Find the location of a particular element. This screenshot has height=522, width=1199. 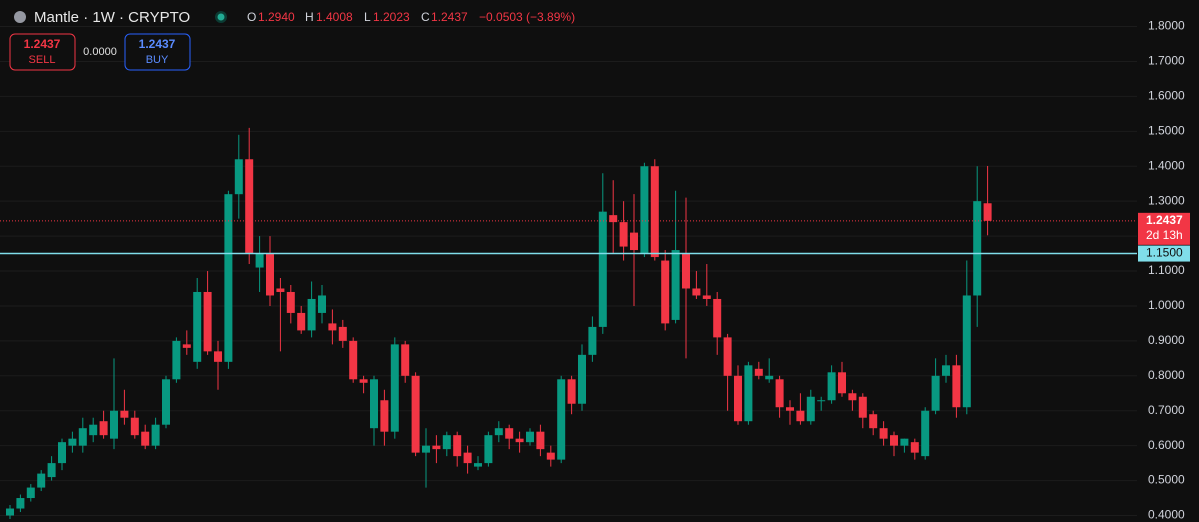

sell-box is located at coordinates (42, 52).